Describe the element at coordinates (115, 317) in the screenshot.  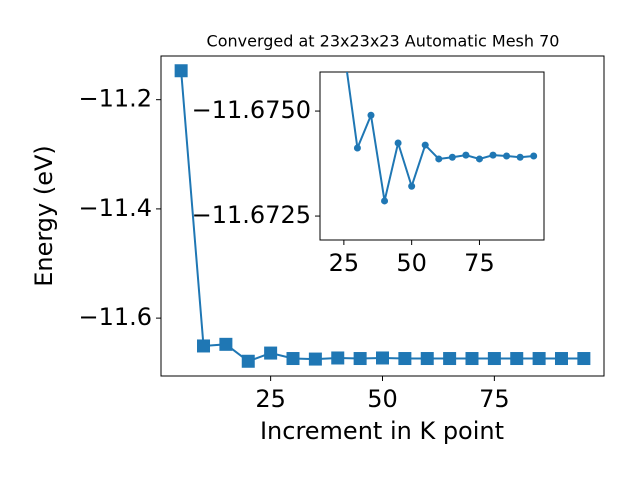
I see `y-tick-label: −11.6` at that location.